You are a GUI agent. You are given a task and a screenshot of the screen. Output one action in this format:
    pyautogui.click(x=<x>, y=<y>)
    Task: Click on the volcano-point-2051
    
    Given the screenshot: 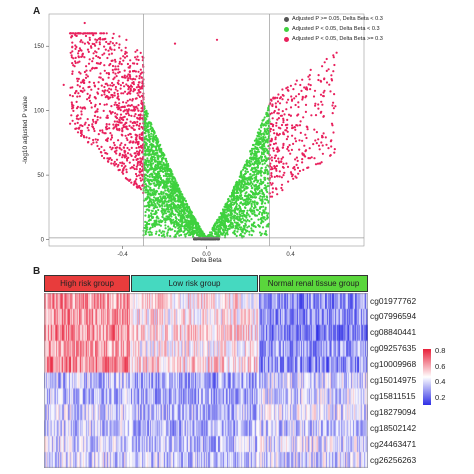 What is the action you would take?
    pyautogui.click(x=257, y=132)
    